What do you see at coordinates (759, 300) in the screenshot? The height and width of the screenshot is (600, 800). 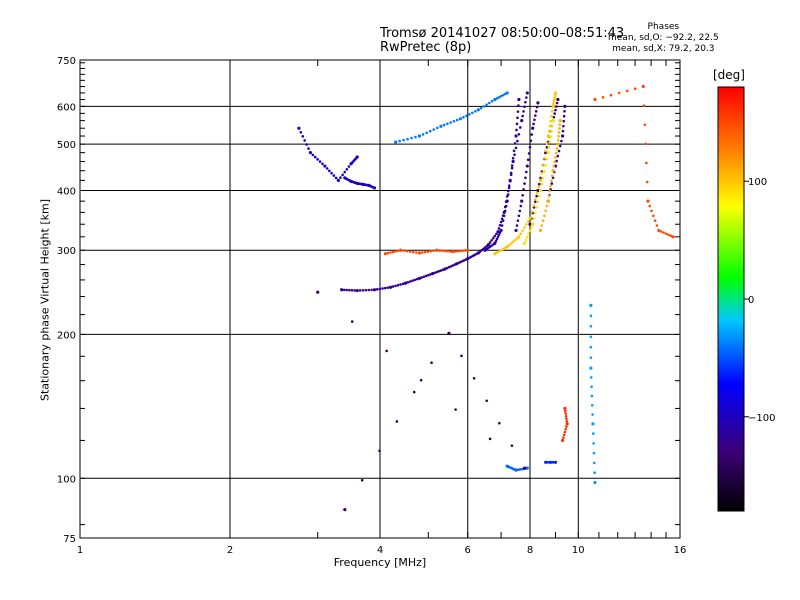 I see `colorbar-ticks: 100 0 −100` at bounding box center [759, 300].